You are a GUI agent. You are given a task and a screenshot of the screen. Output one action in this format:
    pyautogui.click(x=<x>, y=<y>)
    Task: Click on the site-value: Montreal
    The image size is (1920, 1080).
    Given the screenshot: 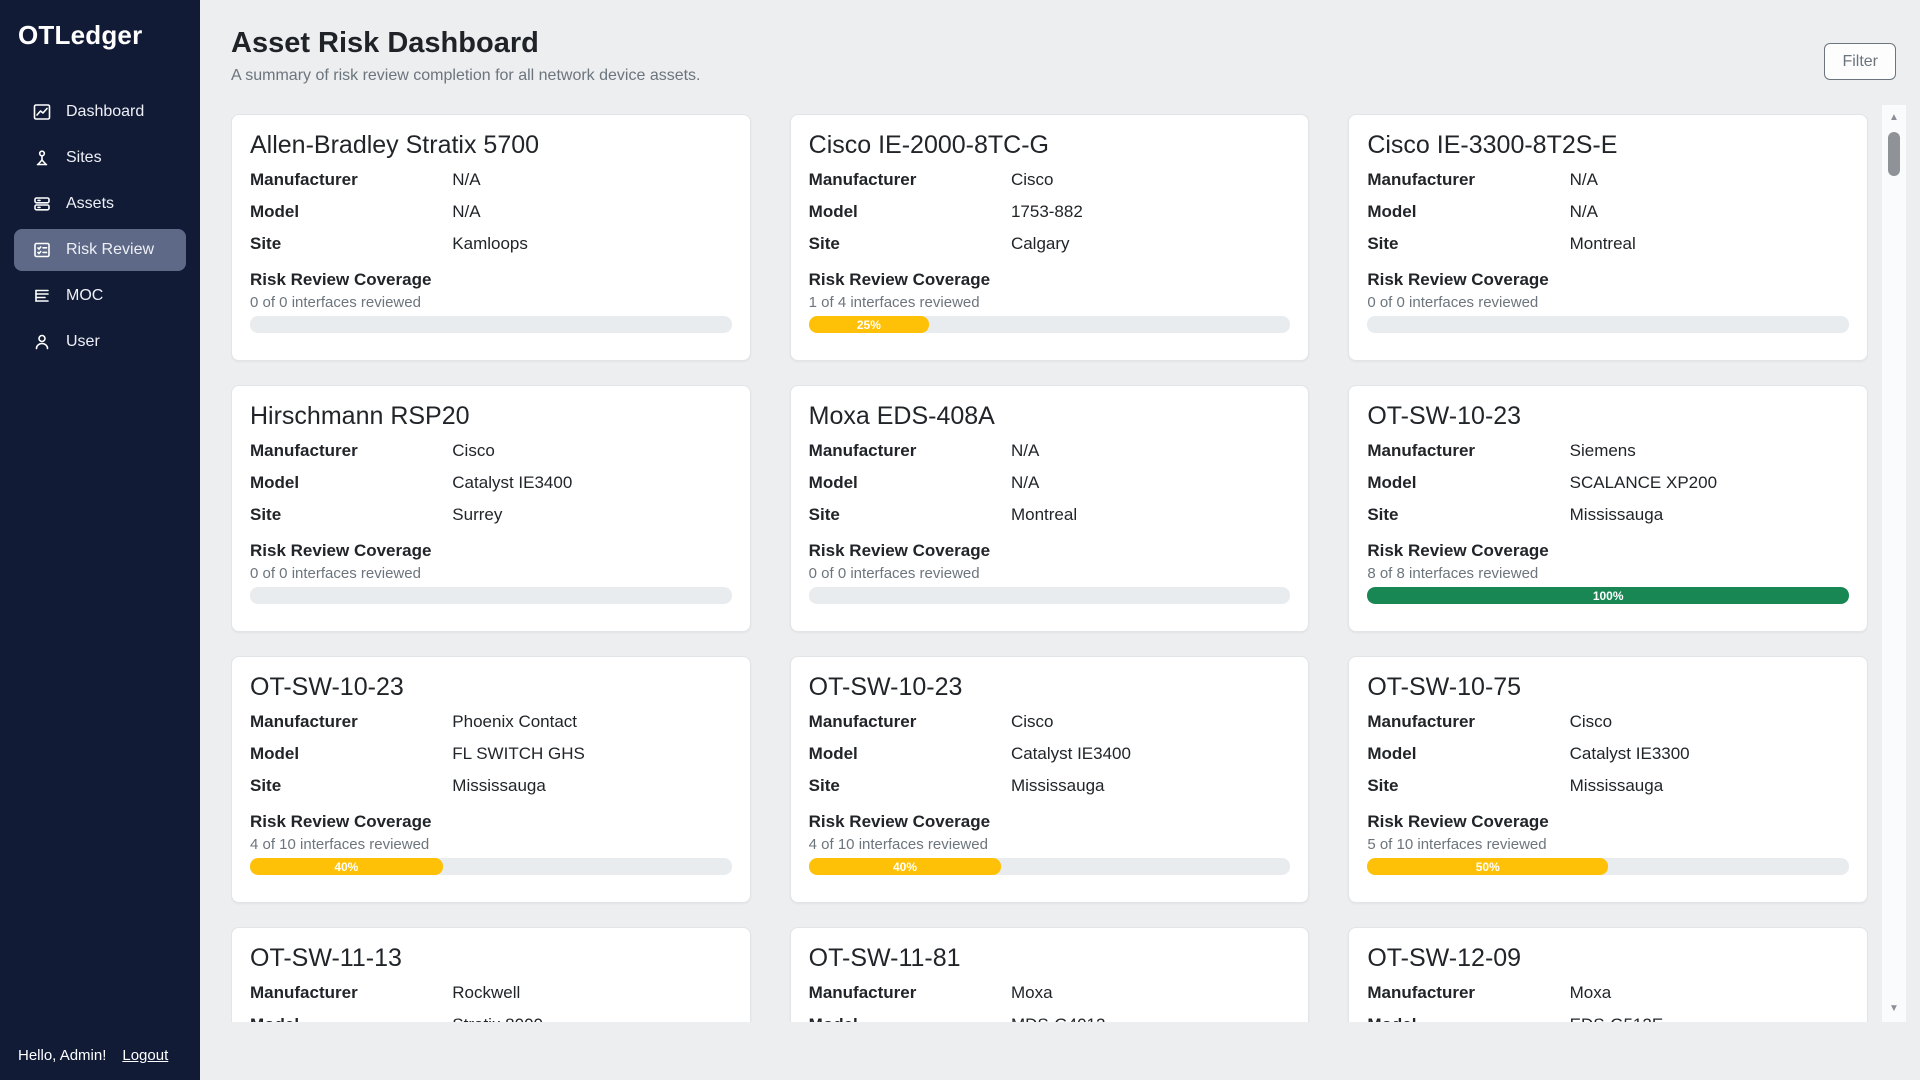 What is the action you would take?
    pyautogui.click(x=1044, y=514)
    